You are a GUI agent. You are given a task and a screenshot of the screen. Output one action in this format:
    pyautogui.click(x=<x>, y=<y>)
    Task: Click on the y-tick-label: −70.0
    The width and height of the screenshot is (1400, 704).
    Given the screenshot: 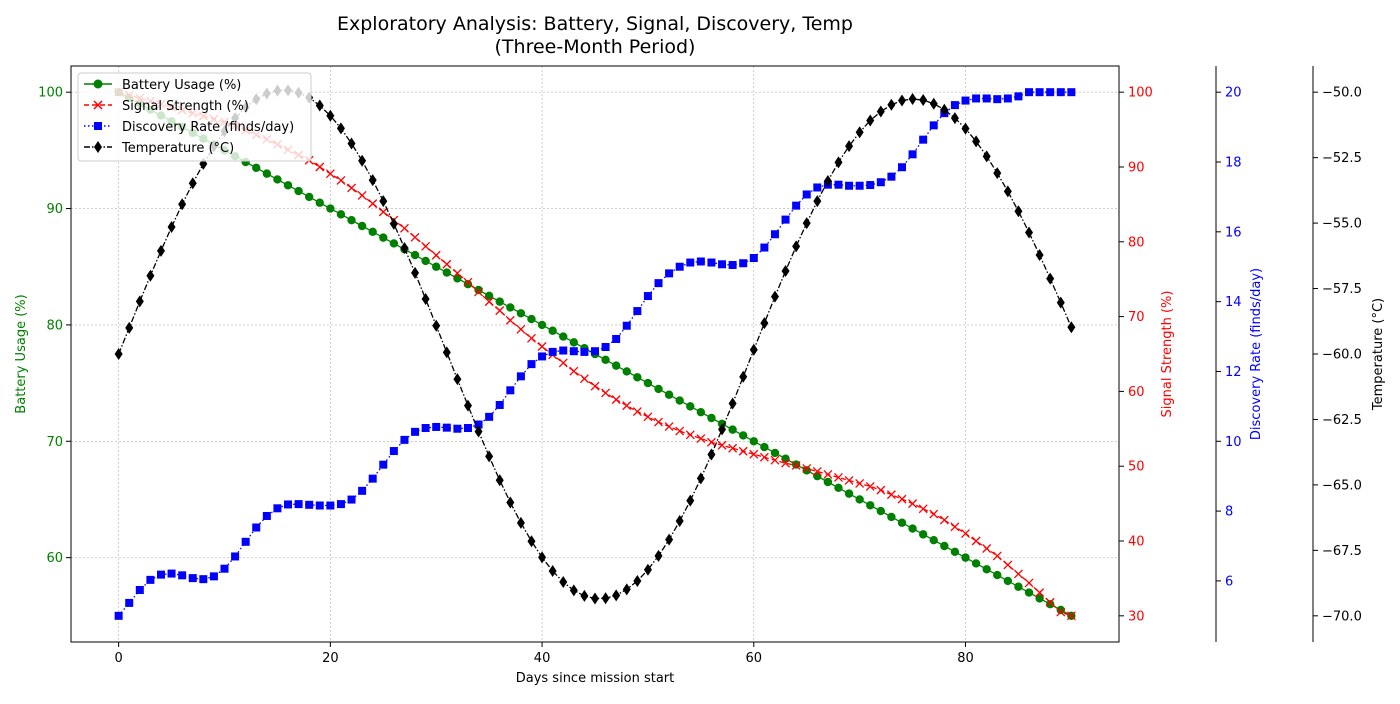 What is the action you would take?
    pyautogui.click(x=1342, y=616)
    